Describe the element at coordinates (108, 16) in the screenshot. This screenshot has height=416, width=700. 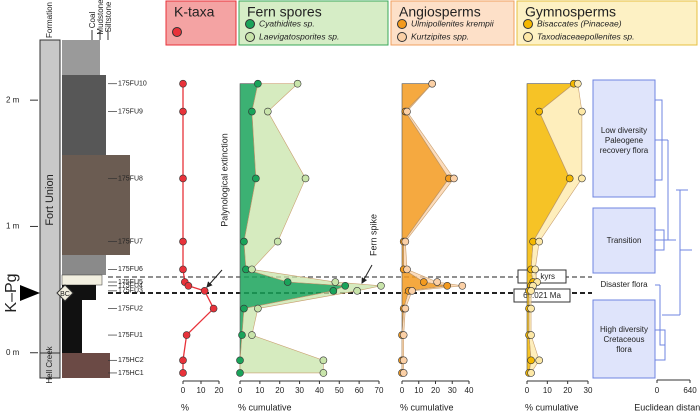
I see `column-header: Siltstone` at that location.